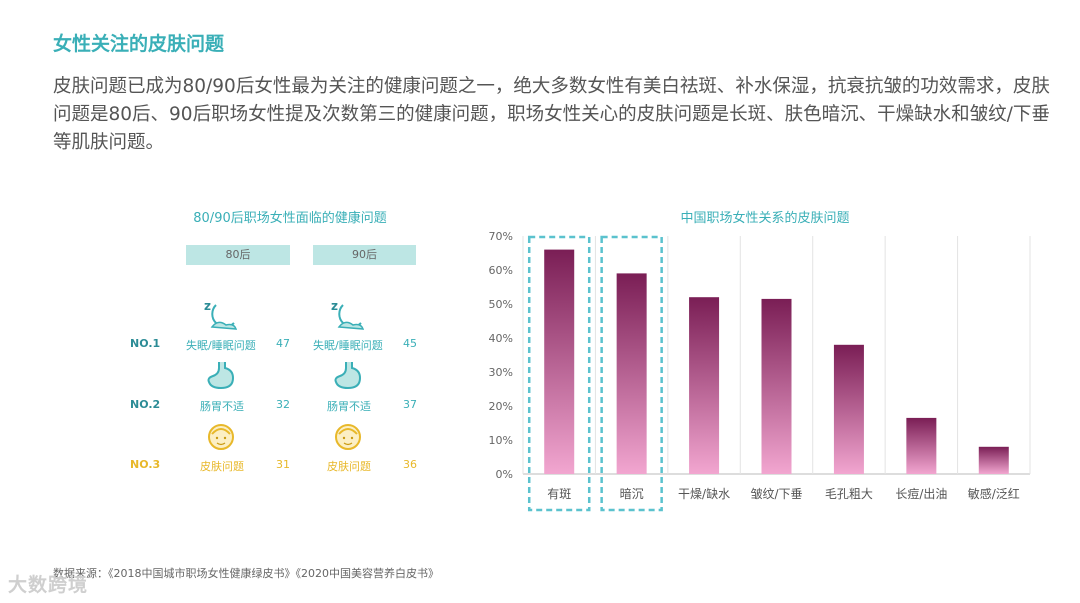 The width and height of the screenshot is (1080, 603). What do you see at coordinates (410, 343) in the screenshot?
I see `value-90-1: 45` at bounding box center [410, 343].